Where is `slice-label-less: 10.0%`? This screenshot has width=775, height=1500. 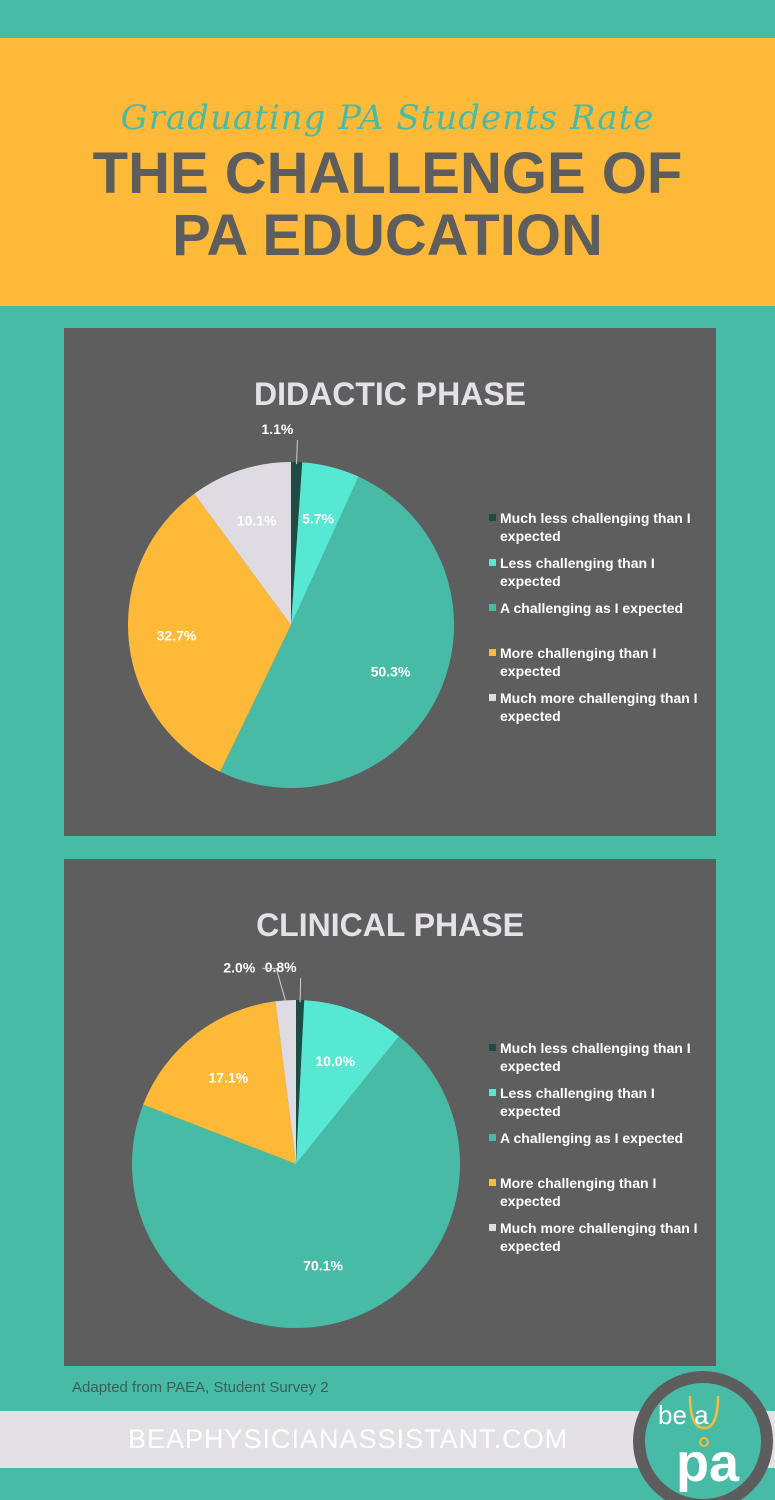
slice-label-less: 10.0% is located at coordinates (335, 1061).